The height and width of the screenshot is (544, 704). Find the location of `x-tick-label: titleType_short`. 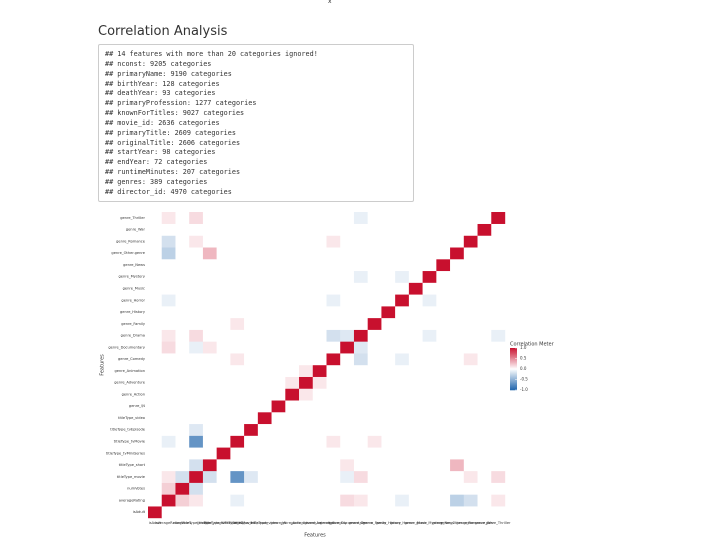

x-tick-label: titleType_short is located at coordinates (210, 523).